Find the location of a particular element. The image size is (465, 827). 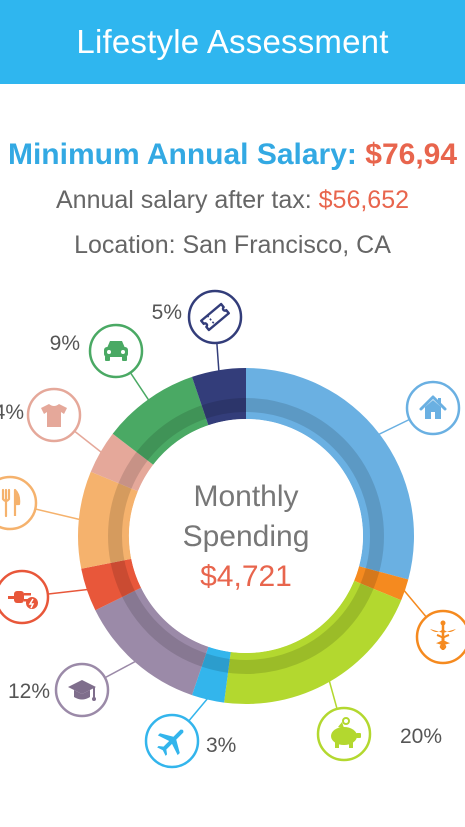

slice-dining is located at coordinates (108, 520).